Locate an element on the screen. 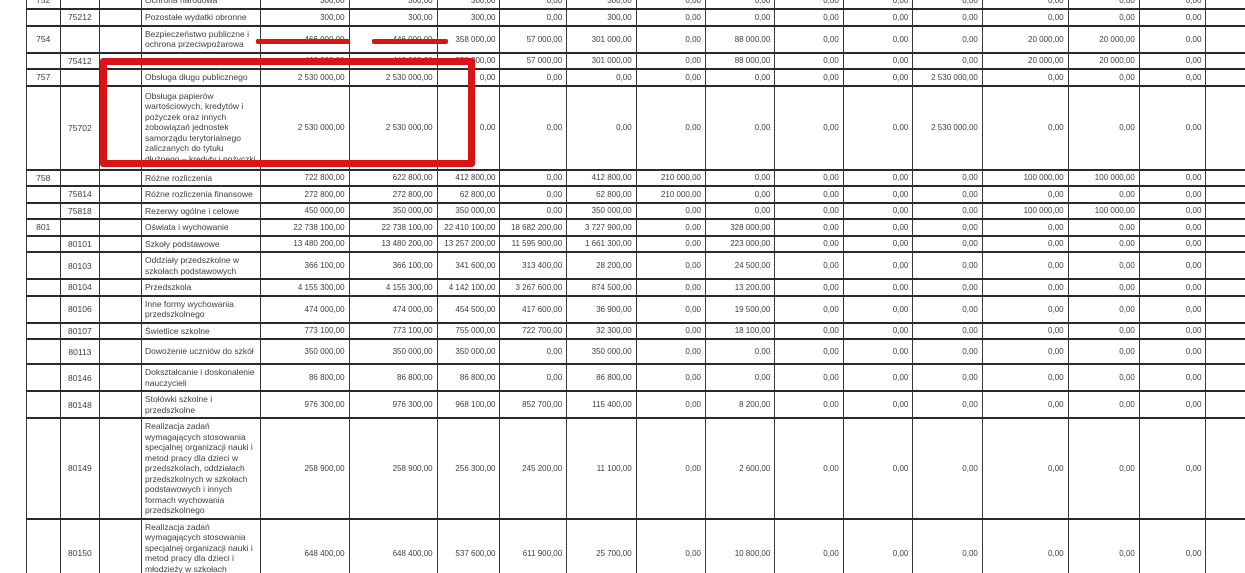  cell-value: 874 500,00 is located at coordinates (601, 287).